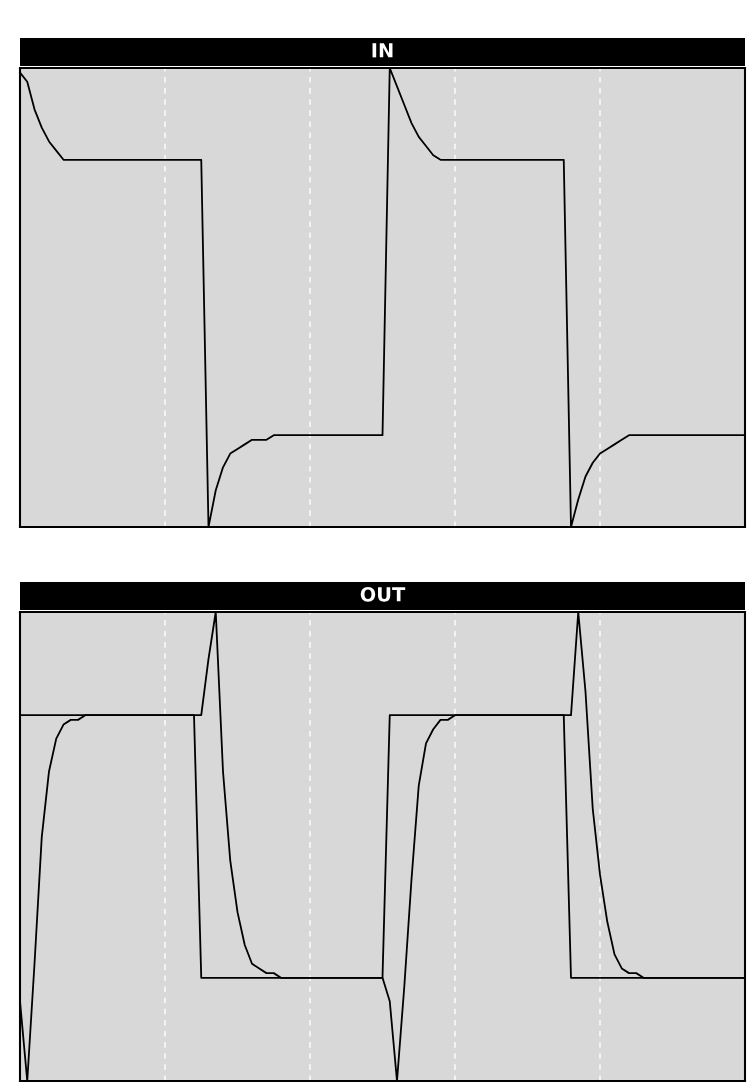 This screenshot has height=1088, width=749. I want to click on chart-title: IN, so click(382, 50).